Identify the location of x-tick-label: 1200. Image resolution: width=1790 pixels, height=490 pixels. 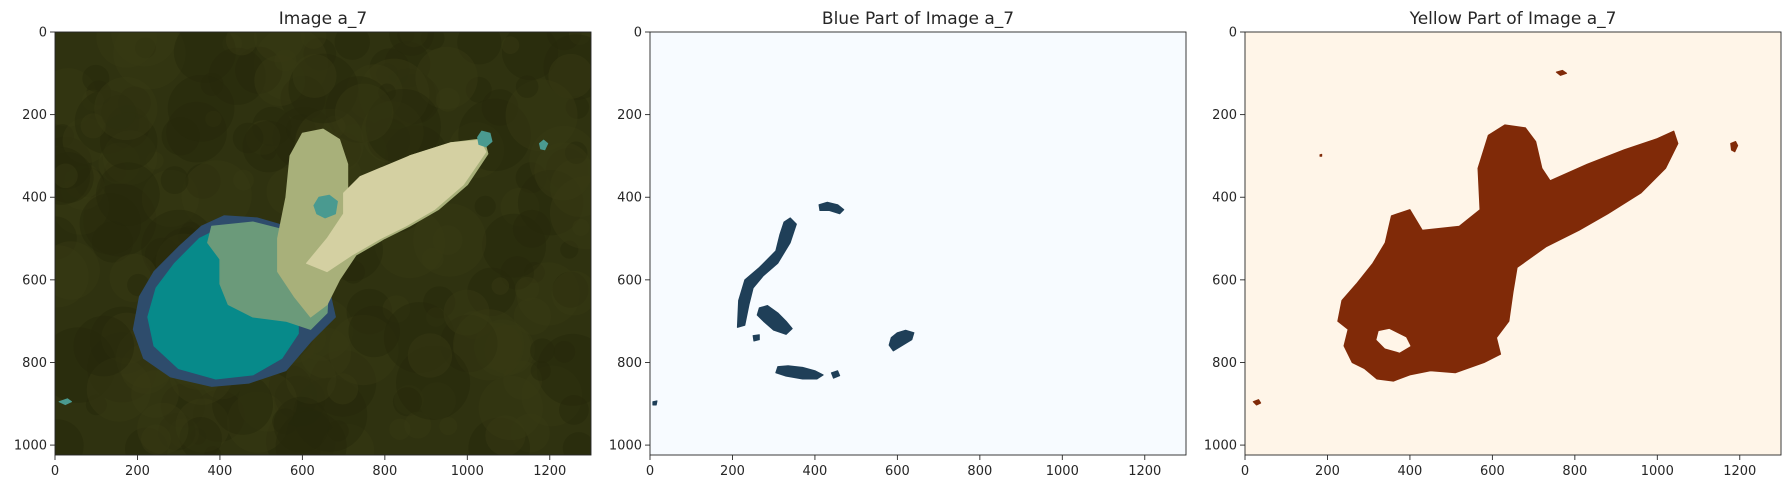
(1739, 471).